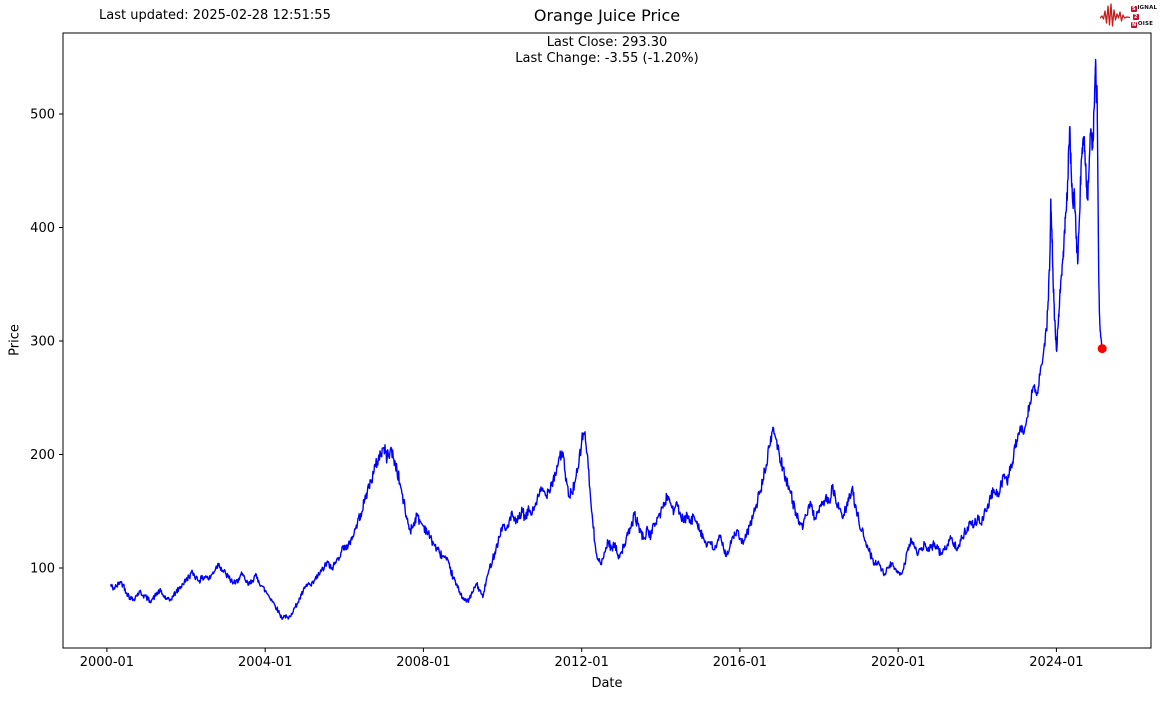  I want to click on waveform-icon, so click(1115, 17).